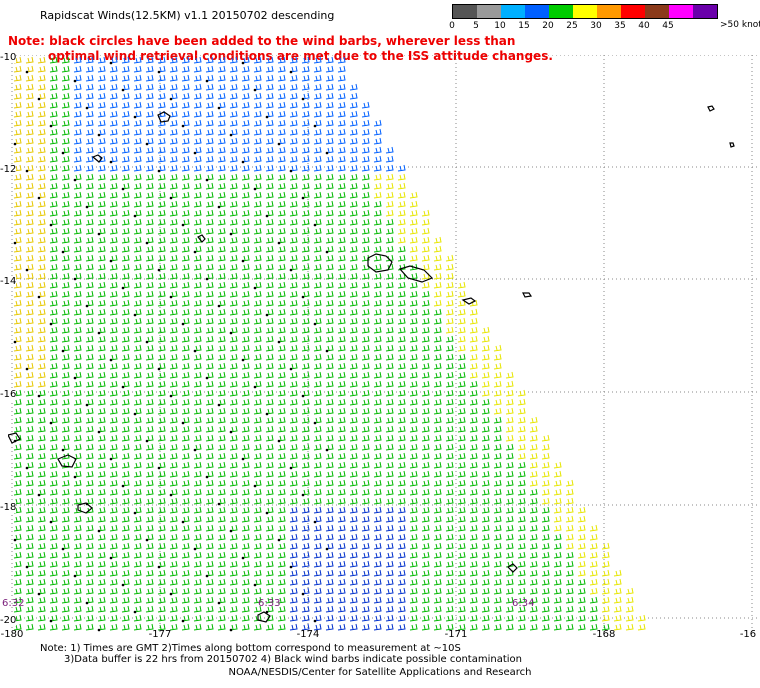 Image resolution: width=760 pixels, height=688 pixels. Describe the element at coordinates (740, 25) in the screenshot. I see `scale-label-50-knots: >50 knots` at that location.